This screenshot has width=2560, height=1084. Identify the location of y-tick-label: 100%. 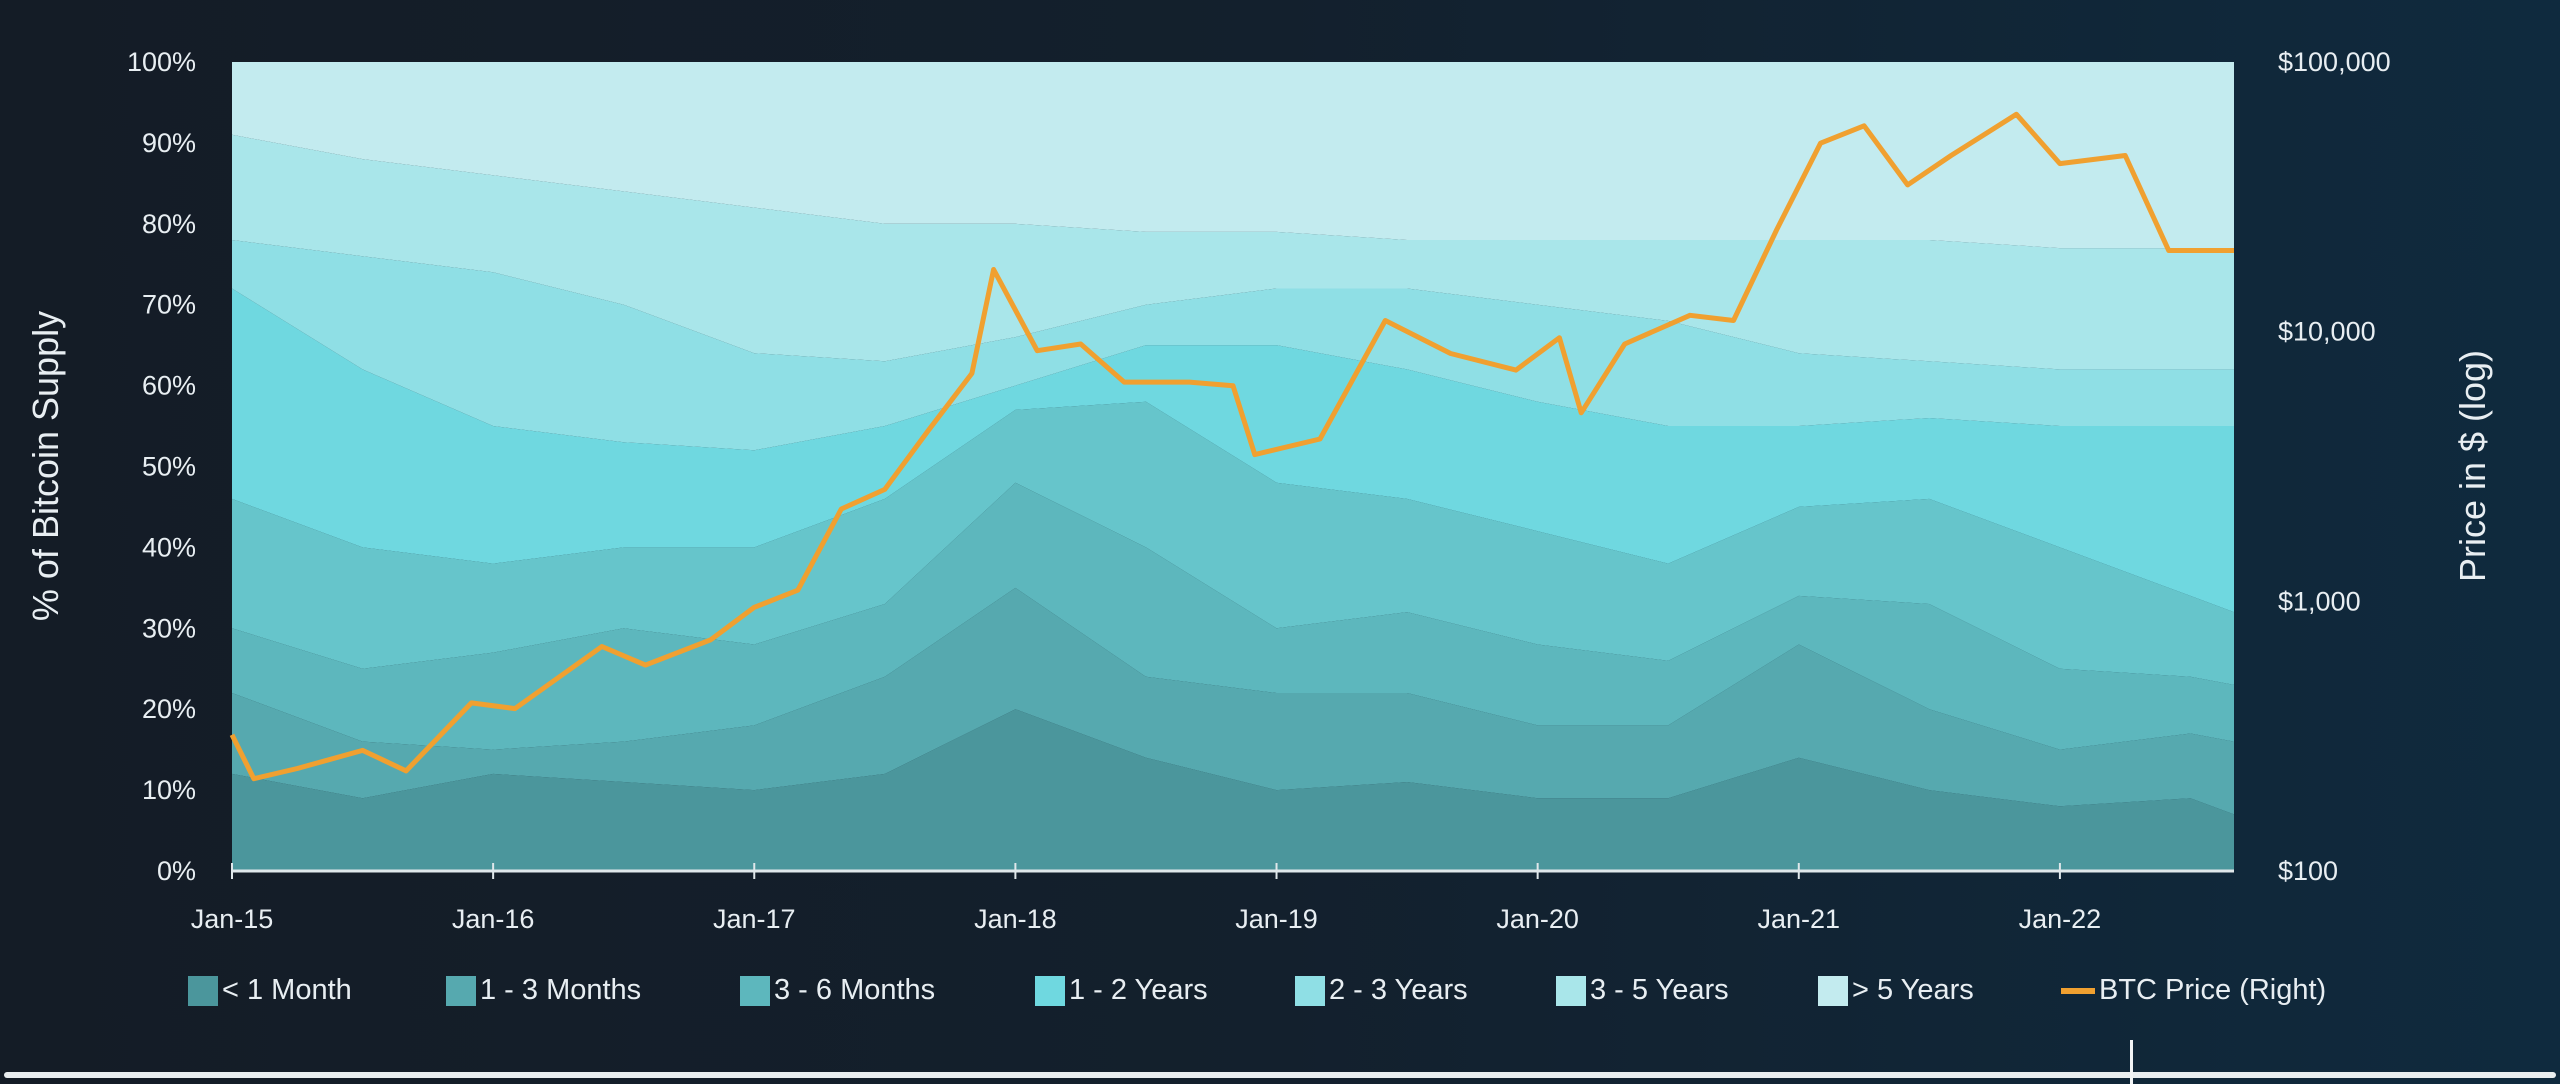
(161, 62).